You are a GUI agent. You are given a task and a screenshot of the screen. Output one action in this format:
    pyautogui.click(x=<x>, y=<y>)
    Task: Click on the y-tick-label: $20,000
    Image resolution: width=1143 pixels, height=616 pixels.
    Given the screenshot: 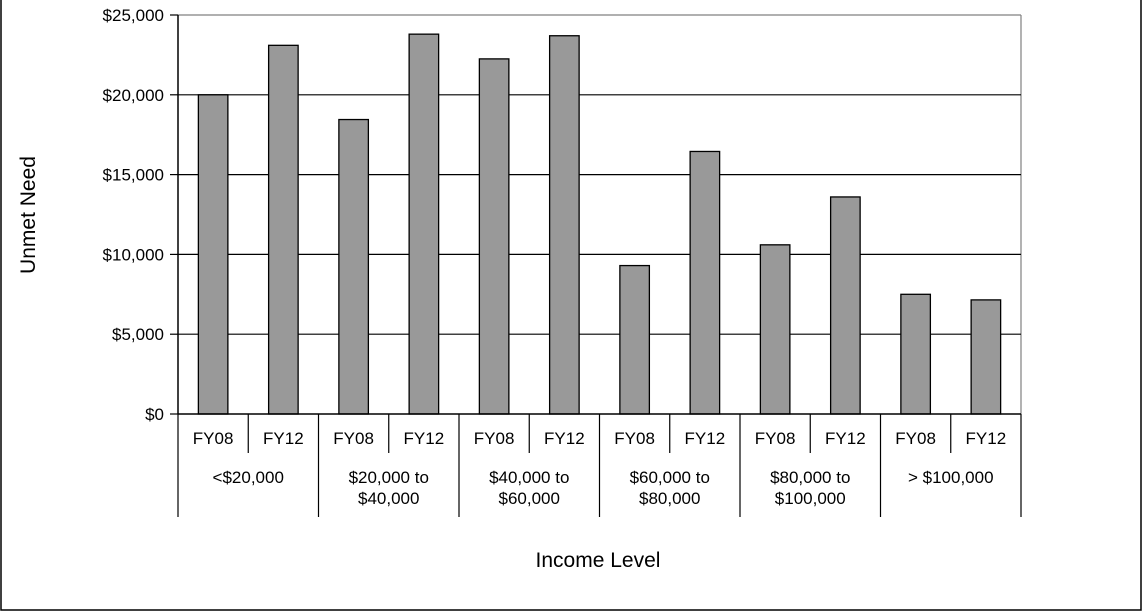 What is the action you would take?
    pyautogui.click(x=133, y=95)
    